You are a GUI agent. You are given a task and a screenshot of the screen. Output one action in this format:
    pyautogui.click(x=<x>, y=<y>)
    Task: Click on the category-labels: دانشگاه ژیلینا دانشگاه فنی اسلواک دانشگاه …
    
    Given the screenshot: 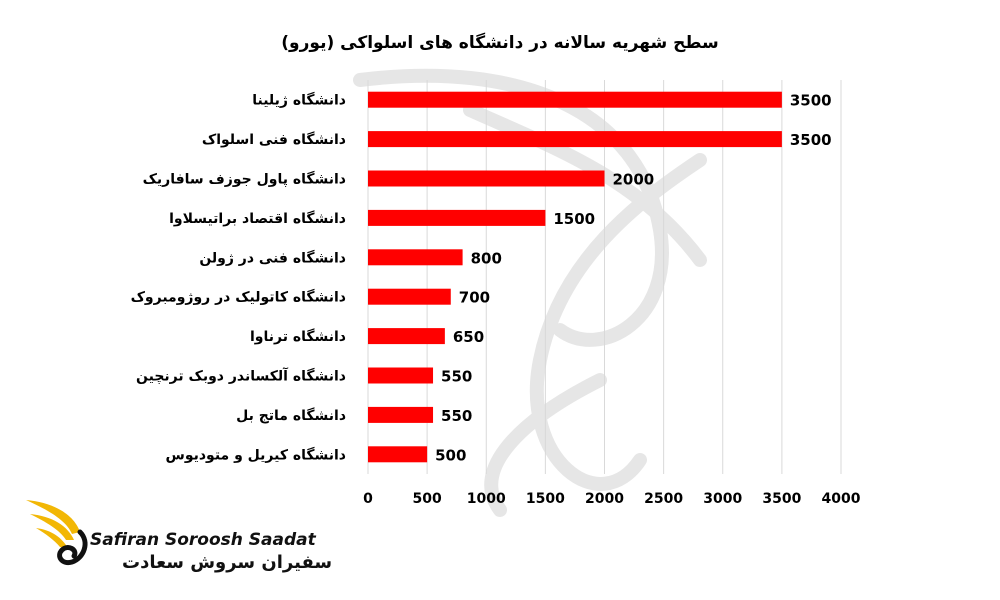 What is the action you would take?
    pyautogui.click(x=238, y=278)
    